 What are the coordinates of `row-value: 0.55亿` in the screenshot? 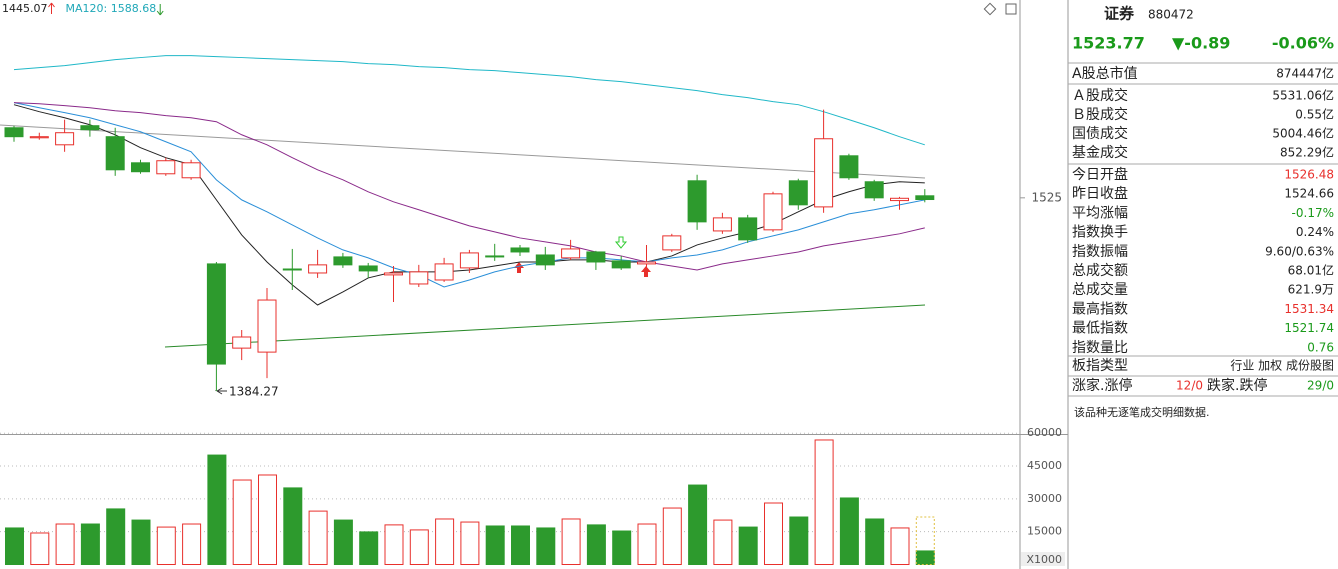 It's located at (1314, 114).